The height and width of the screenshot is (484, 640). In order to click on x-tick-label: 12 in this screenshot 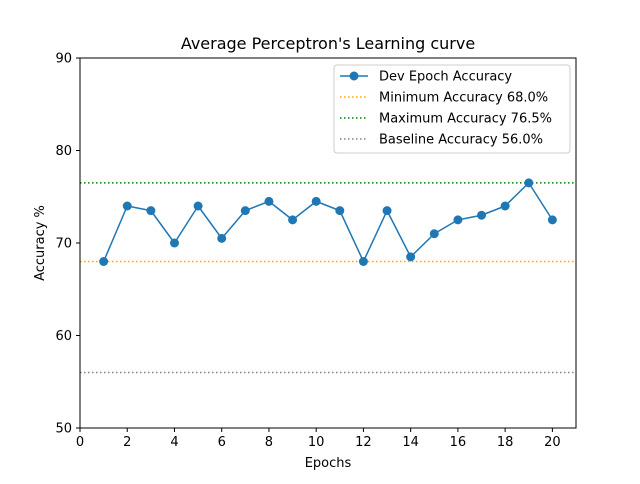, I will do `click(363, 442)`.